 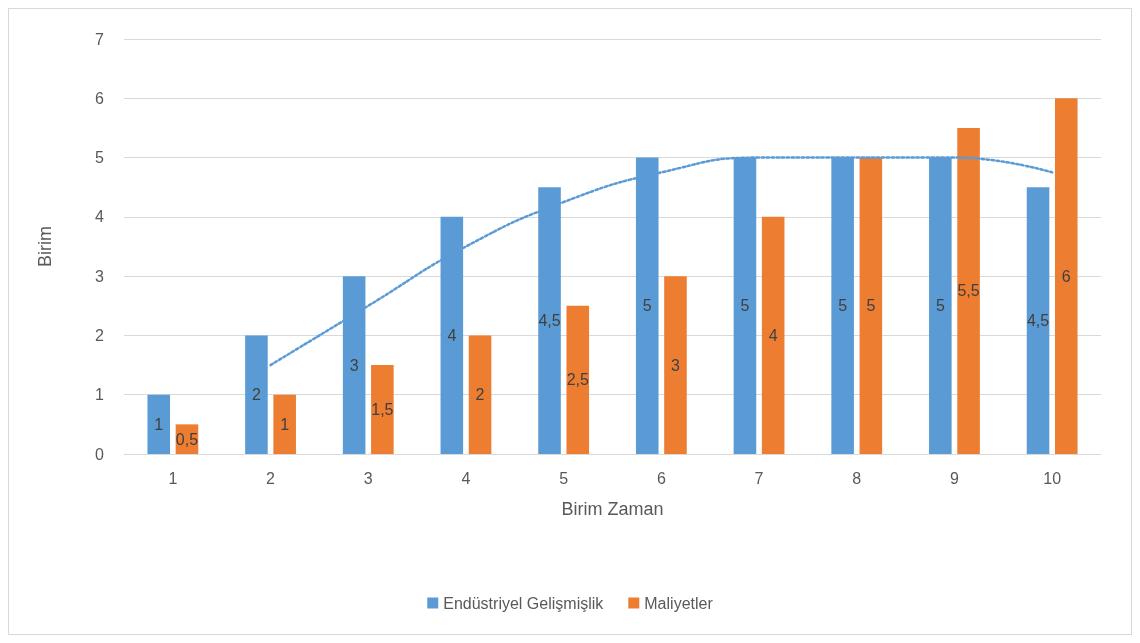 I want to click on y-tick-label: 2, so click(x=100, y=335).